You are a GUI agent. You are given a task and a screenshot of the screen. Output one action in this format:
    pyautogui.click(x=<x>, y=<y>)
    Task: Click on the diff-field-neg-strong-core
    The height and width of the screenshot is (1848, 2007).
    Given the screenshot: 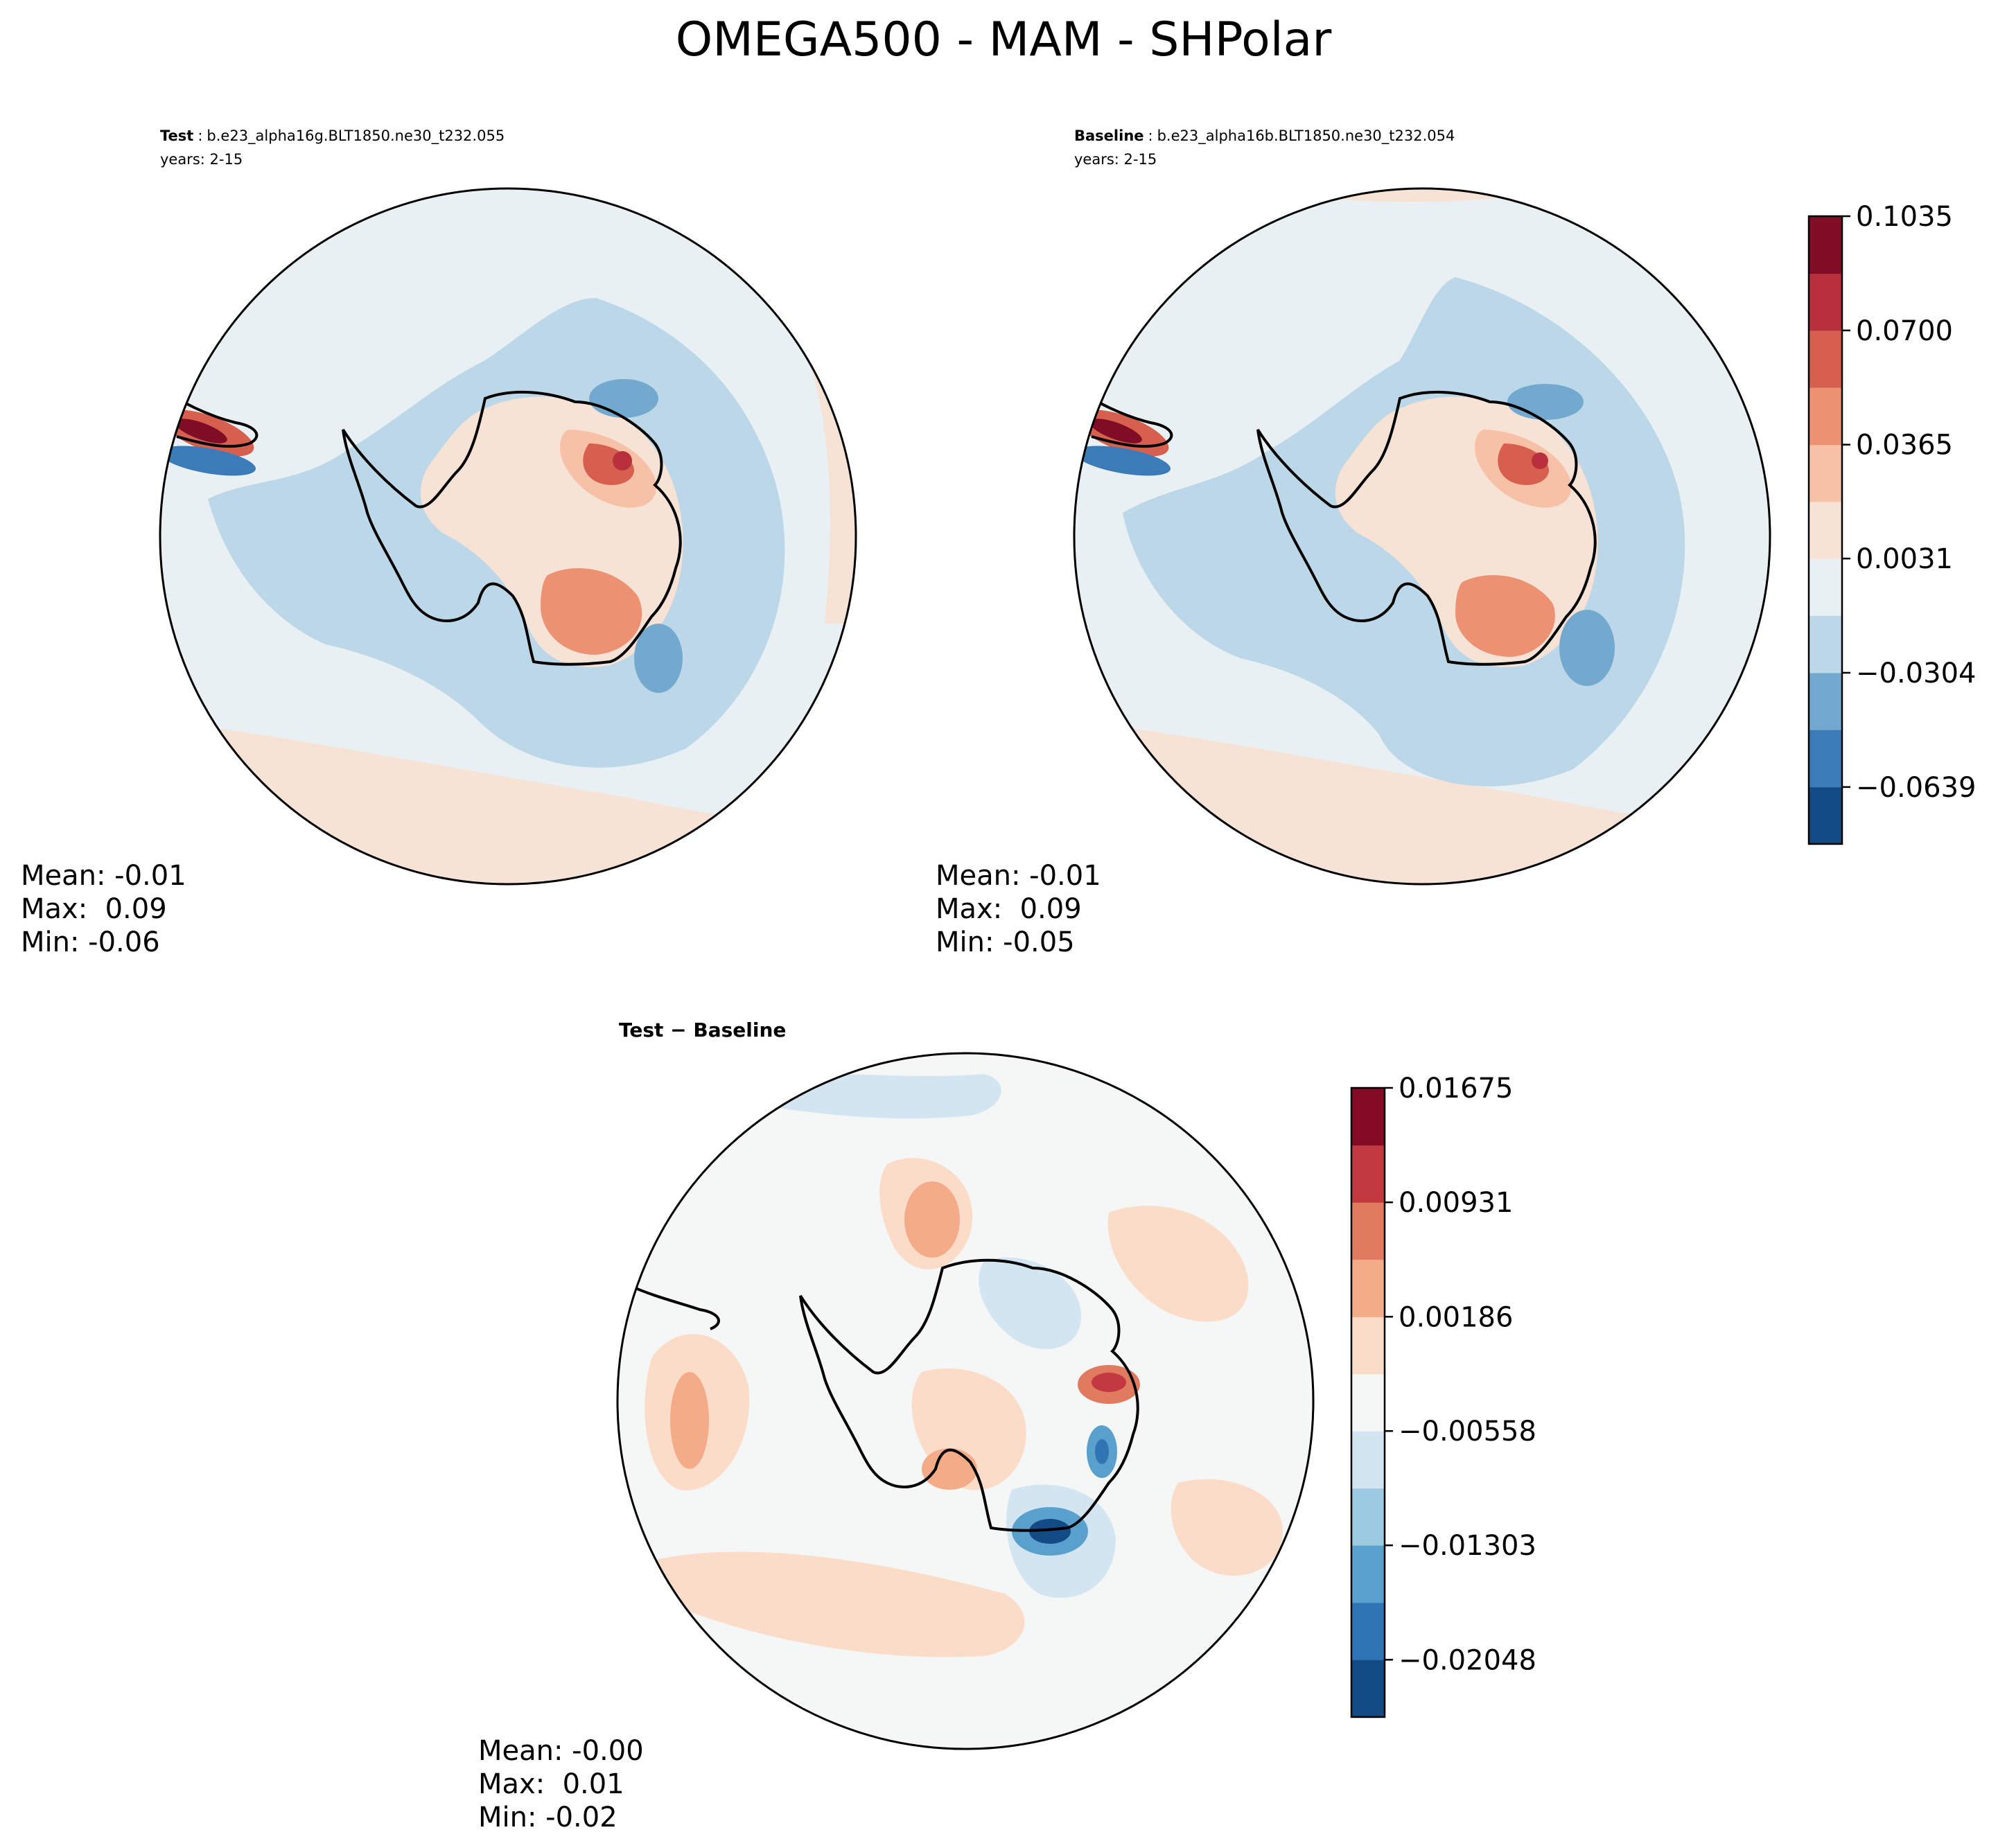 What is the action you would take?
    pyautogui.click(x=1050, y=1531)
    